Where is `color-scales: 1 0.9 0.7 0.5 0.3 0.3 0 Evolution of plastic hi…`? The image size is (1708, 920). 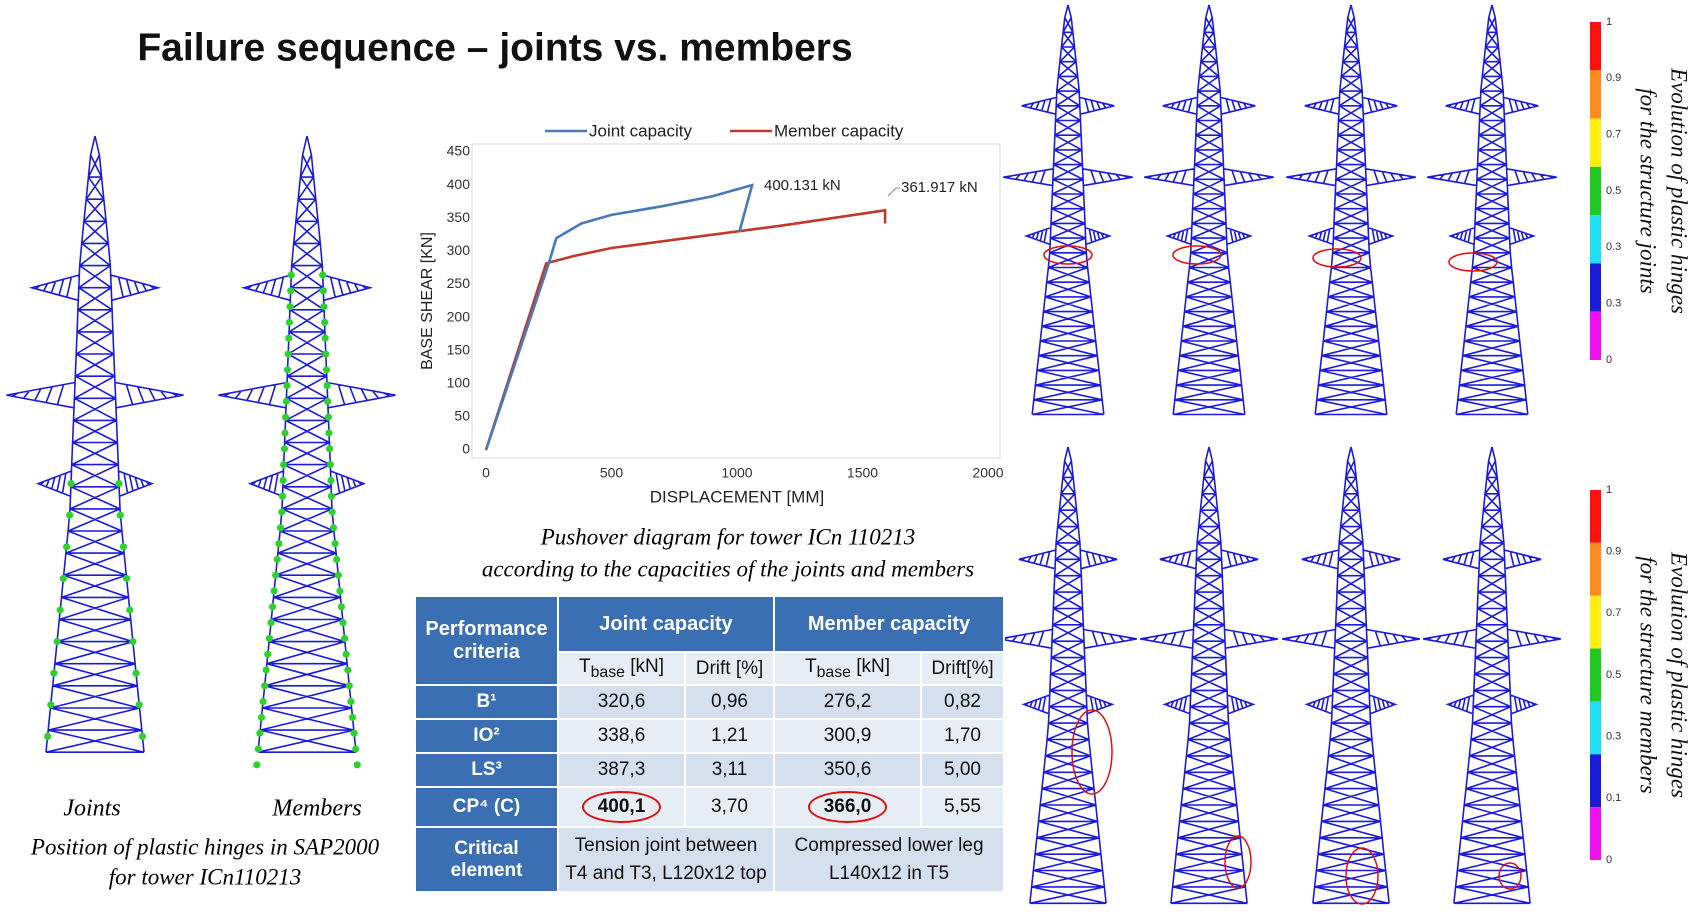 color-scales: 1 0.9 0.7 0.5 0.3 0.3 0 Evolution of plastic hi… is located at coordinates (1641, 441).